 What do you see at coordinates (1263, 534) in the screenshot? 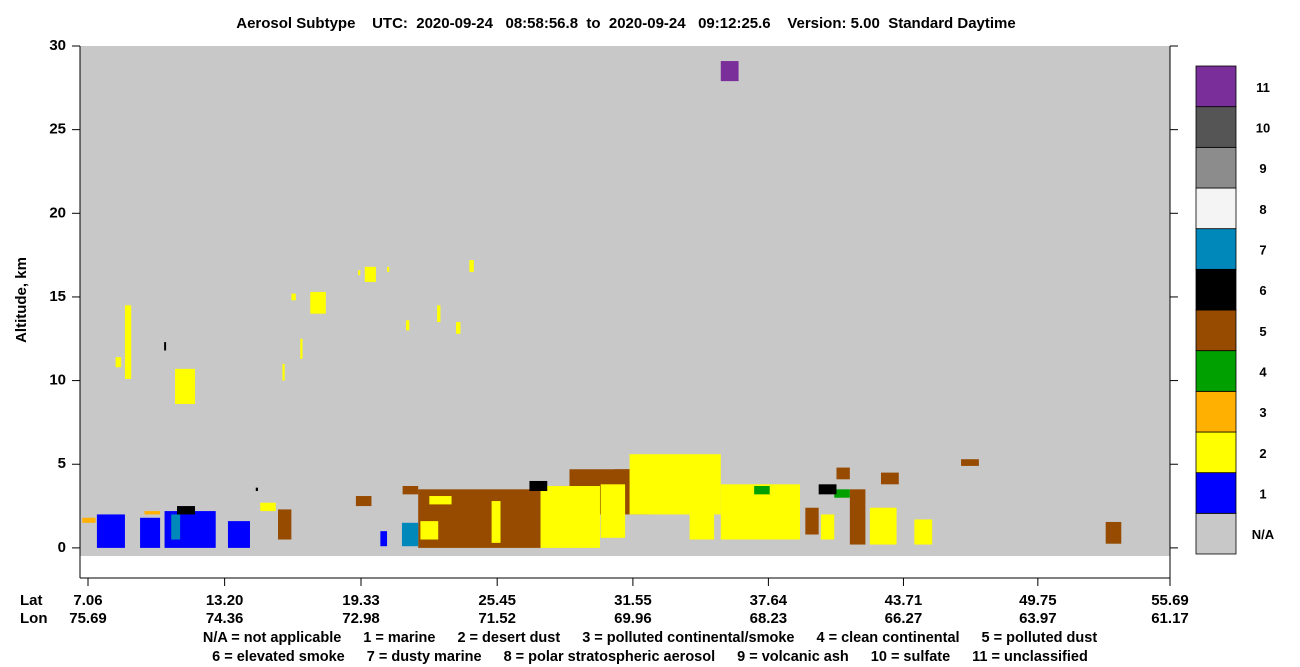
I see `colorbar-label: N/A` at bounding box center [1263, 534].